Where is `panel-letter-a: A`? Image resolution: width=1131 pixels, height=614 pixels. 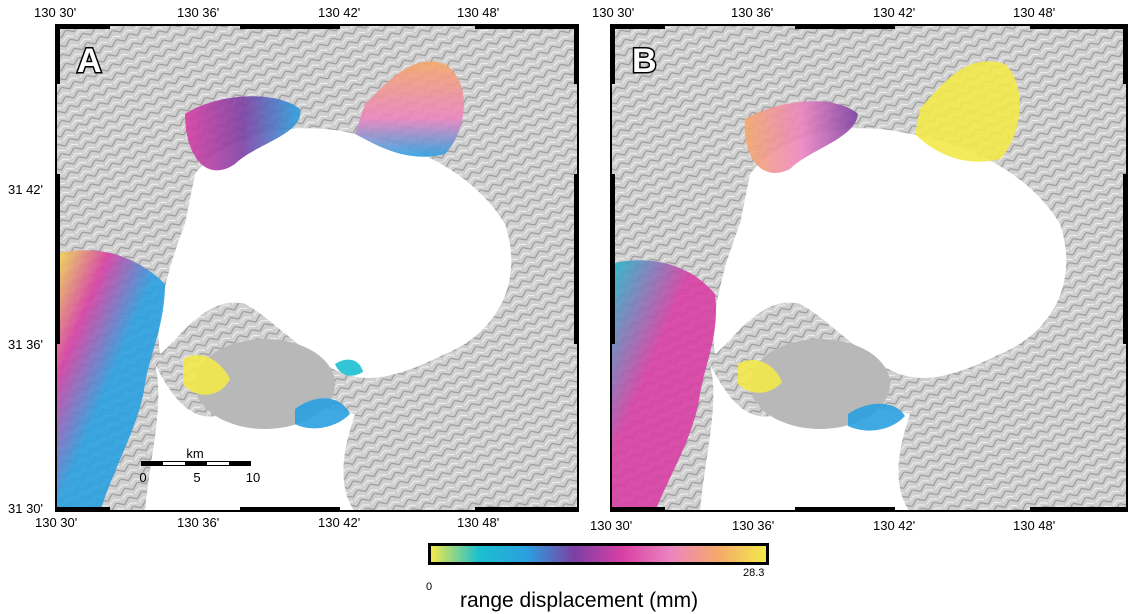
panel-letter-a: A is located at coordinates (89, 61).